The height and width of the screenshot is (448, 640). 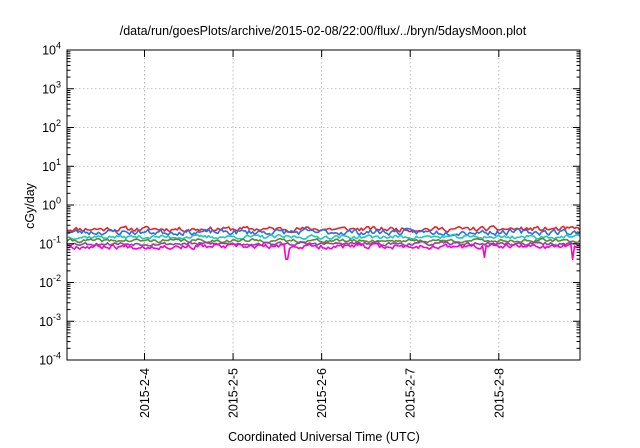 What do you see at coordinates (51, 165) in the screenshot?
I see `y-tick-label: 10¹` at bounding box center [51, 165].